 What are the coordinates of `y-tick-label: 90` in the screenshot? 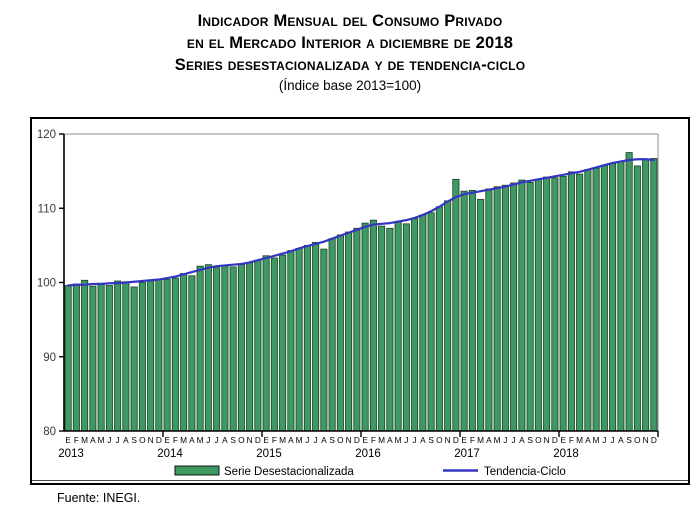 It's located at (49, 358).